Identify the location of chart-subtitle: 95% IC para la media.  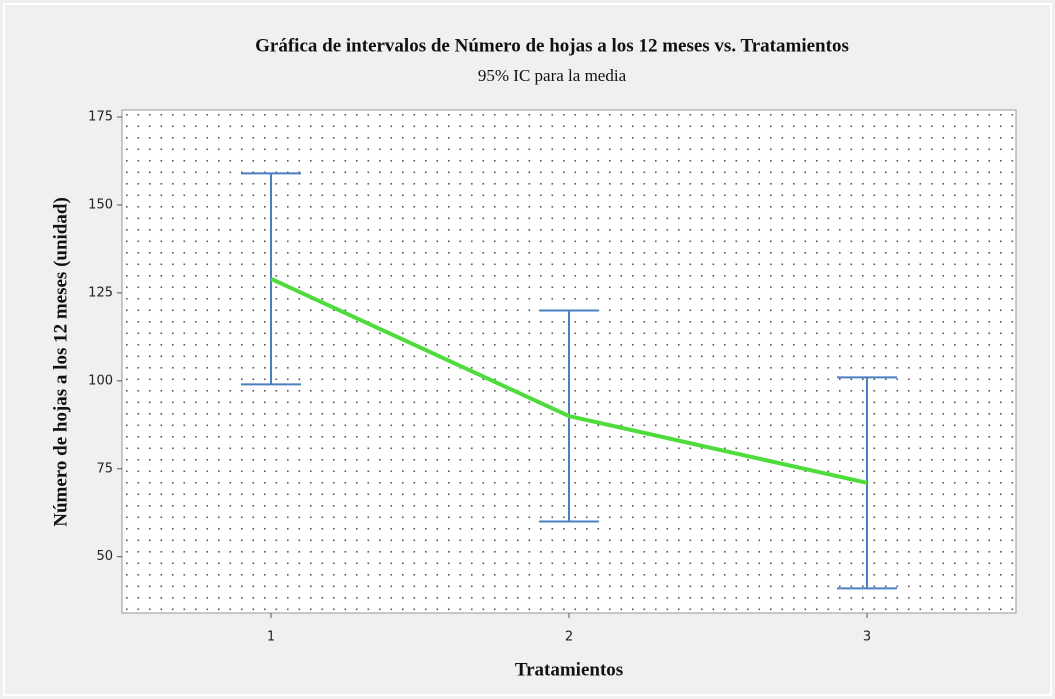
(552, 75).